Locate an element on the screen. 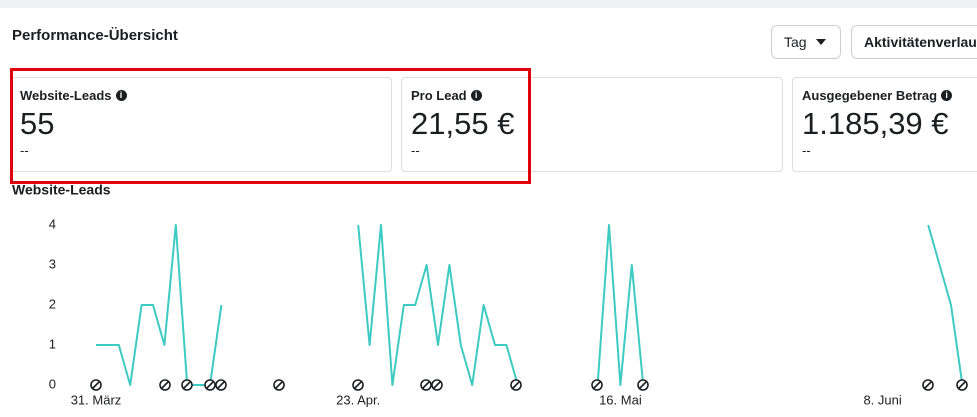 The width and height of the screenshot is (977, 417). y-tick-label: 4 is located at coordinates (52, 223).